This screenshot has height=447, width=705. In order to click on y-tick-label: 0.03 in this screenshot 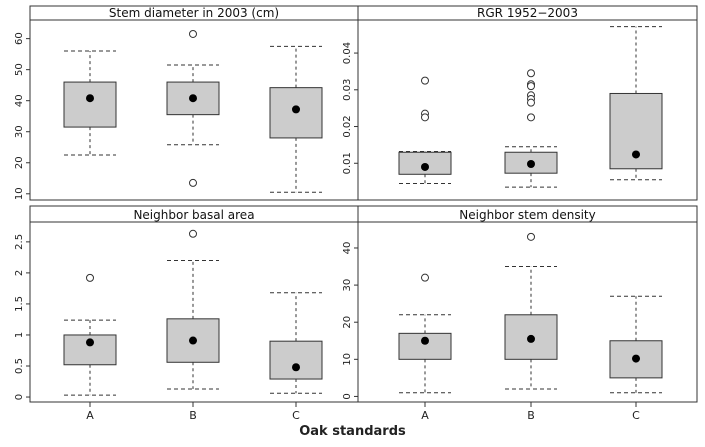, I will do `click(347, 90)`.